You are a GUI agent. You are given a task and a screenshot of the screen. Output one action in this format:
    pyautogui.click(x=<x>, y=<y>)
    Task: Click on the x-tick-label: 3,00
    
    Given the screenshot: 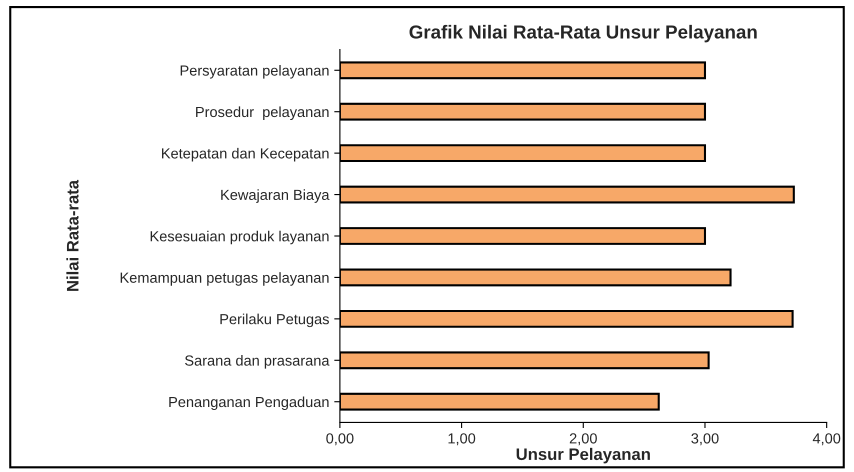 What is the action you would take?
    pyautogui.click(x=705, y=439)
    